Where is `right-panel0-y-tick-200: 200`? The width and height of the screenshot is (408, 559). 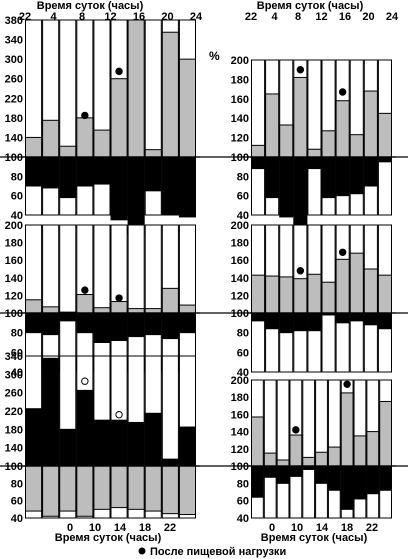 right-panel0-y-tick-200: 200 is located at coordinates (240, 61).